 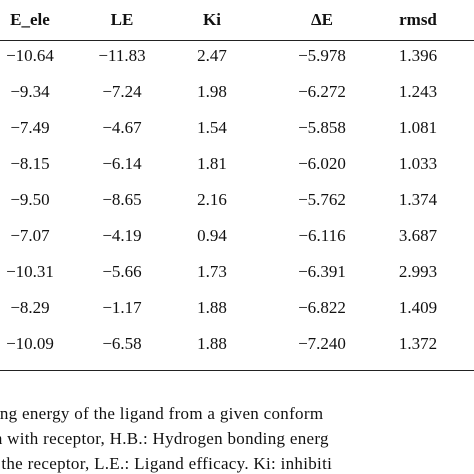 I want to click on table-cell: −5.858, so click(x=322, y=127).